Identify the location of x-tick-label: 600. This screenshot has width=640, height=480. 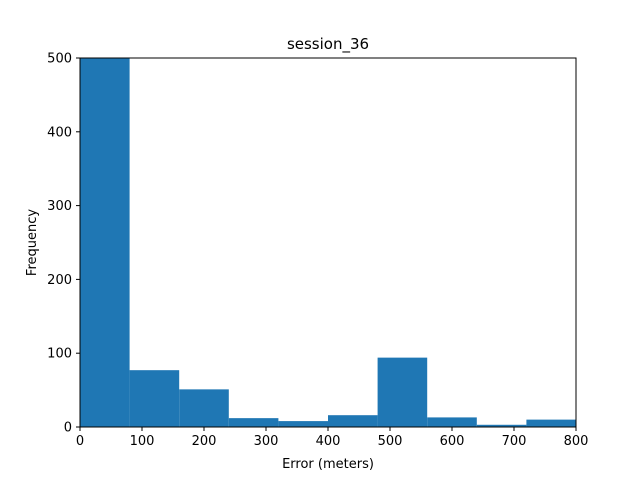
(452, 441).